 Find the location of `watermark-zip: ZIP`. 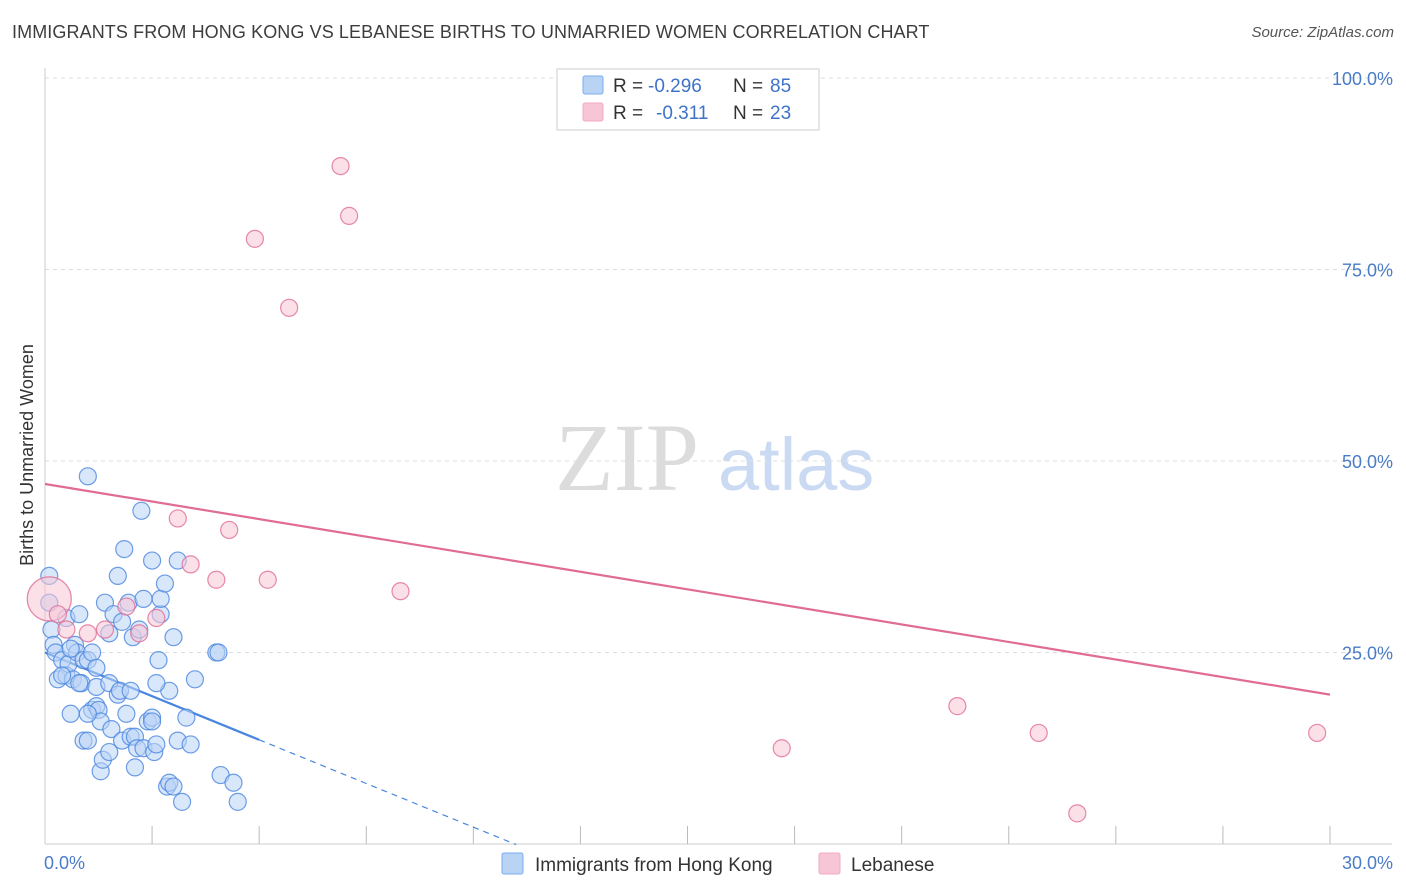

watermark-zip: ZIP is located at coordinates (627, 457).